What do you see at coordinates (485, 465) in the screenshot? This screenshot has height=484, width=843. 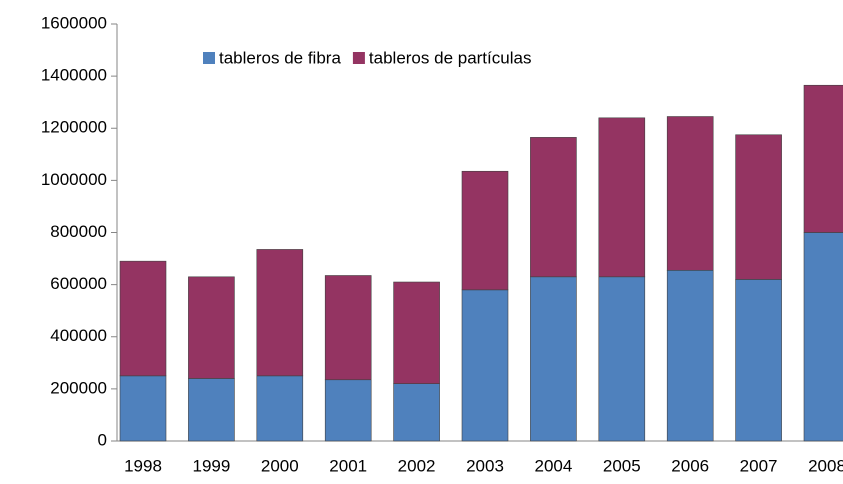 I see `x-tick-label: 2003` at bounding box center [485, 465].